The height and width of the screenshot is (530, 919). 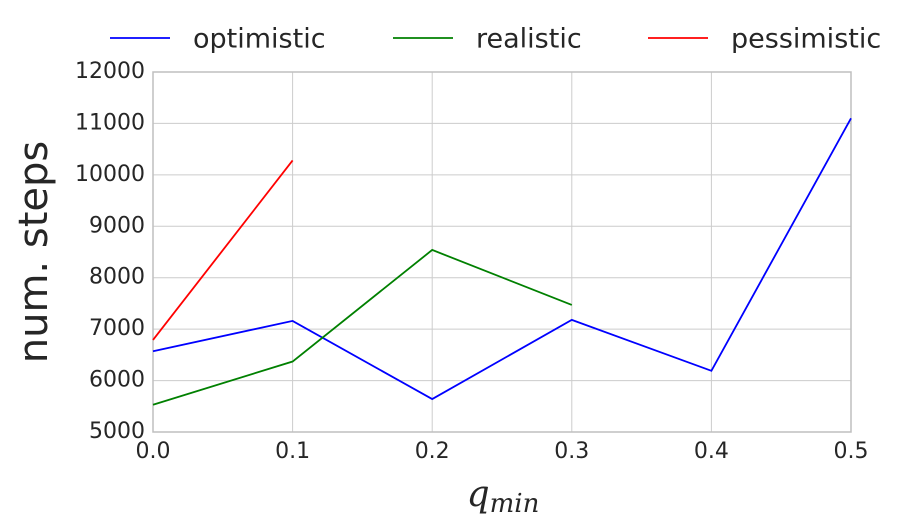 I want to click on x-axis-label: qmin, so click(x=503, y=496).